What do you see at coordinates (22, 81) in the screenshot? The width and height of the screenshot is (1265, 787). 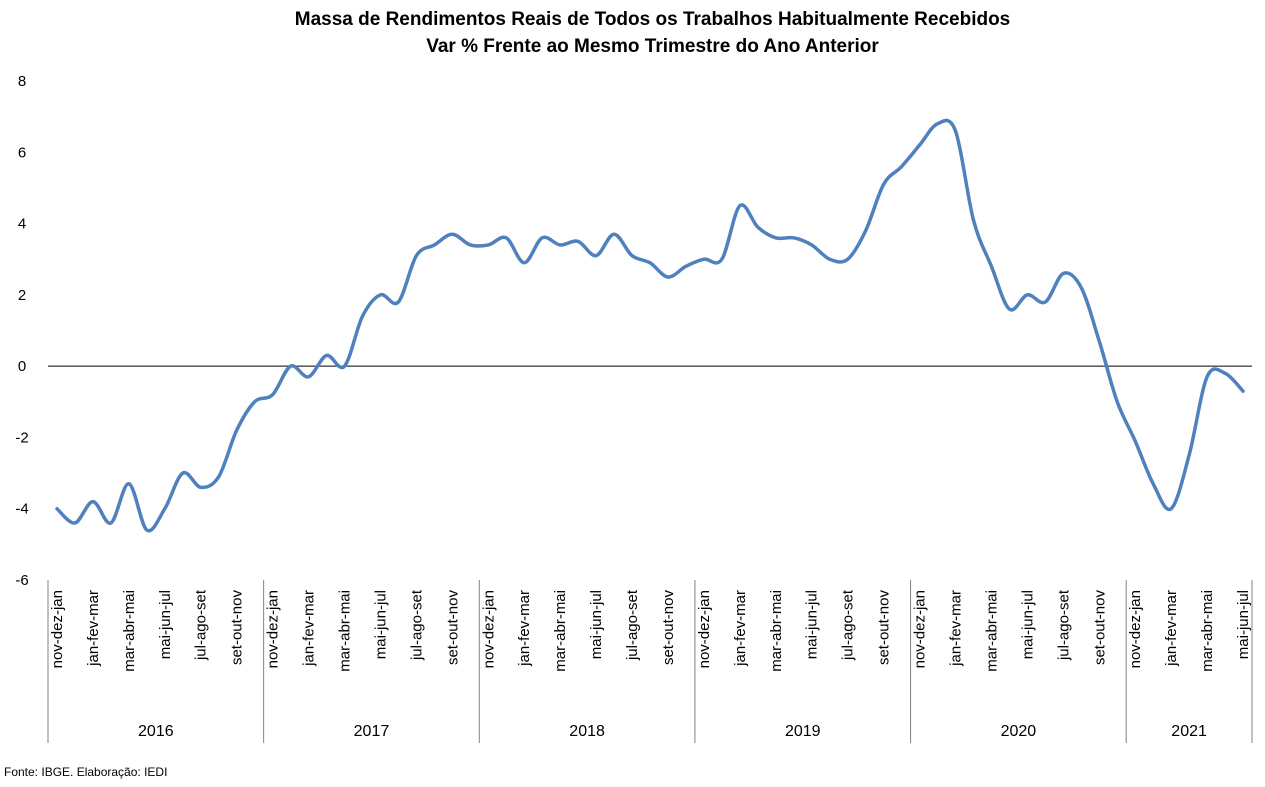 I see `y-tick-label: 8` at bounding box center [22, 81].